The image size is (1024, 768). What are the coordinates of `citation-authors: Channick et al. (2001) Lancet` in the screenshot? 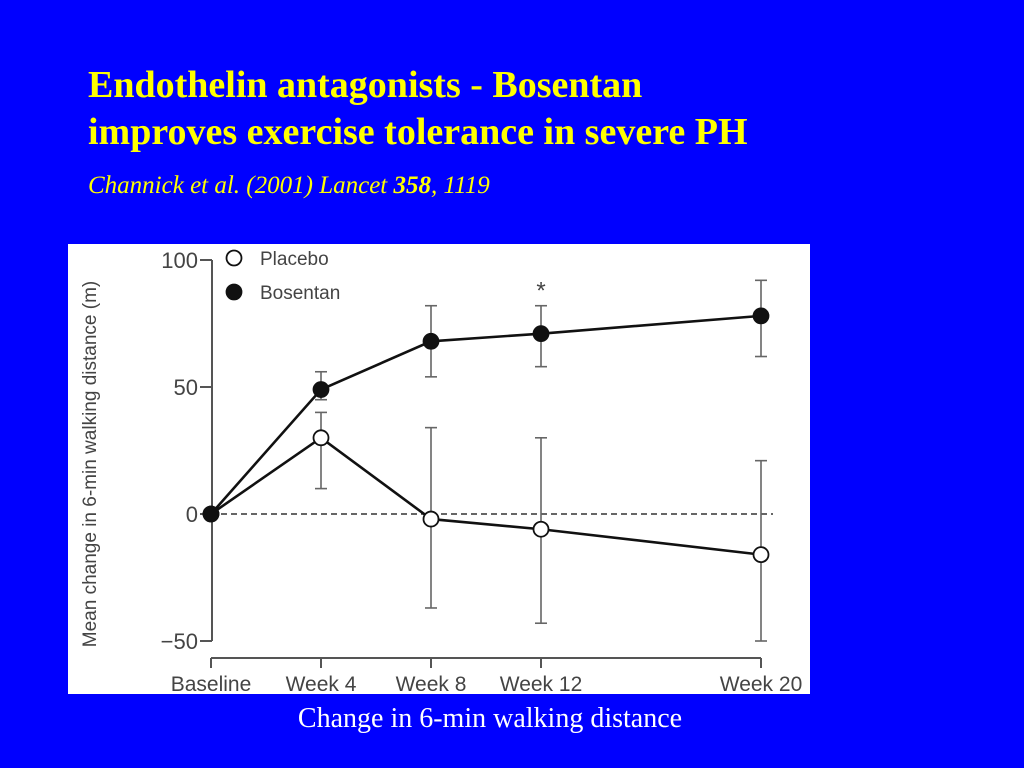 It's located at (241, 185).